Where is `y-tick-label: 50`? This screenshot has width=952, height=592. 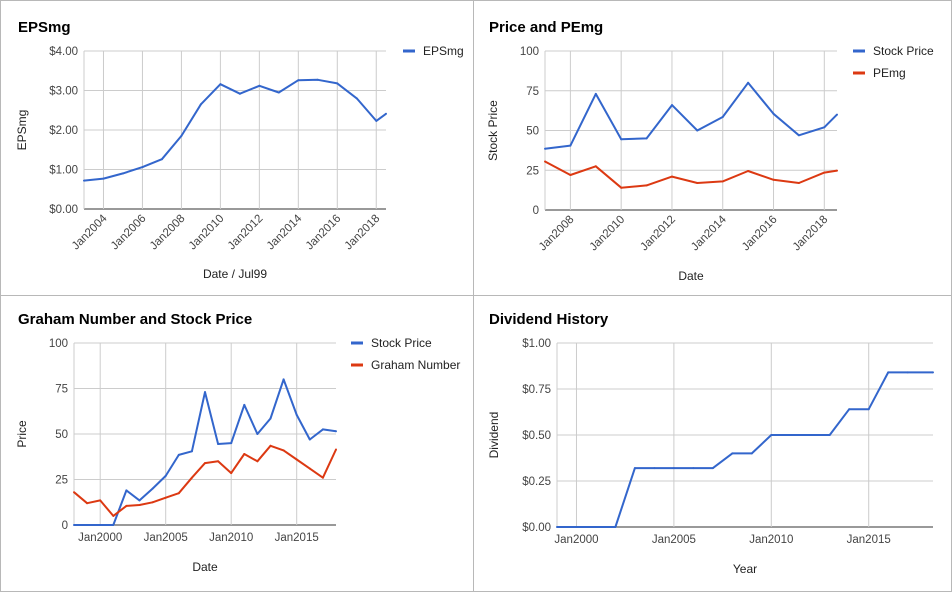
y-tick-label: 50 is located at coordinates (532, 132).